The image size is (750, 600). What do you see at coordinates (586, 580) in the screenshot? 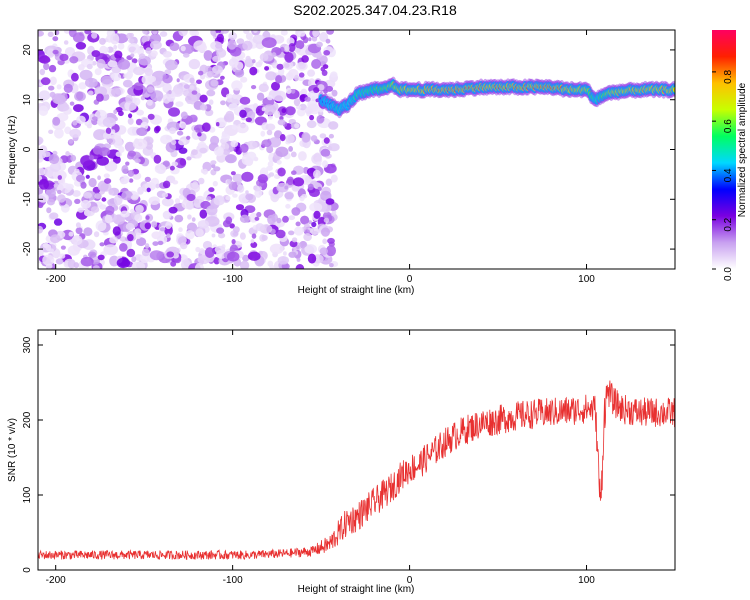
I see `x-tick-label: 100` at bounding box center [586, 580].